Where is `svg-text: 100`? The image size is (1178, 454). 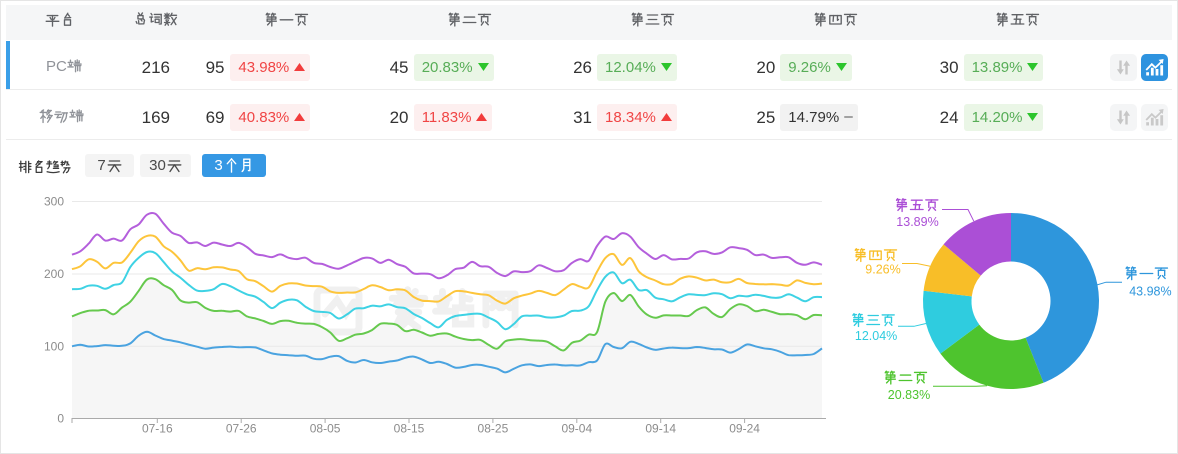 svg-text: 100 is located at coordinates (54, 346).